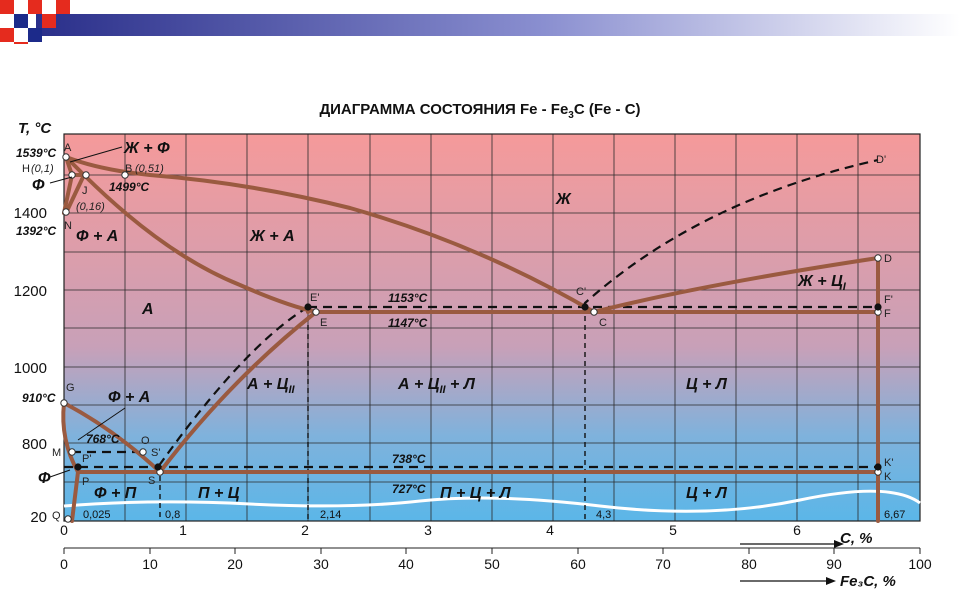 The width and height of the screenshot is (960, 592). Describe the element at coordinates (887, 314) in the screenshot. I see `point-F: F` at that location.